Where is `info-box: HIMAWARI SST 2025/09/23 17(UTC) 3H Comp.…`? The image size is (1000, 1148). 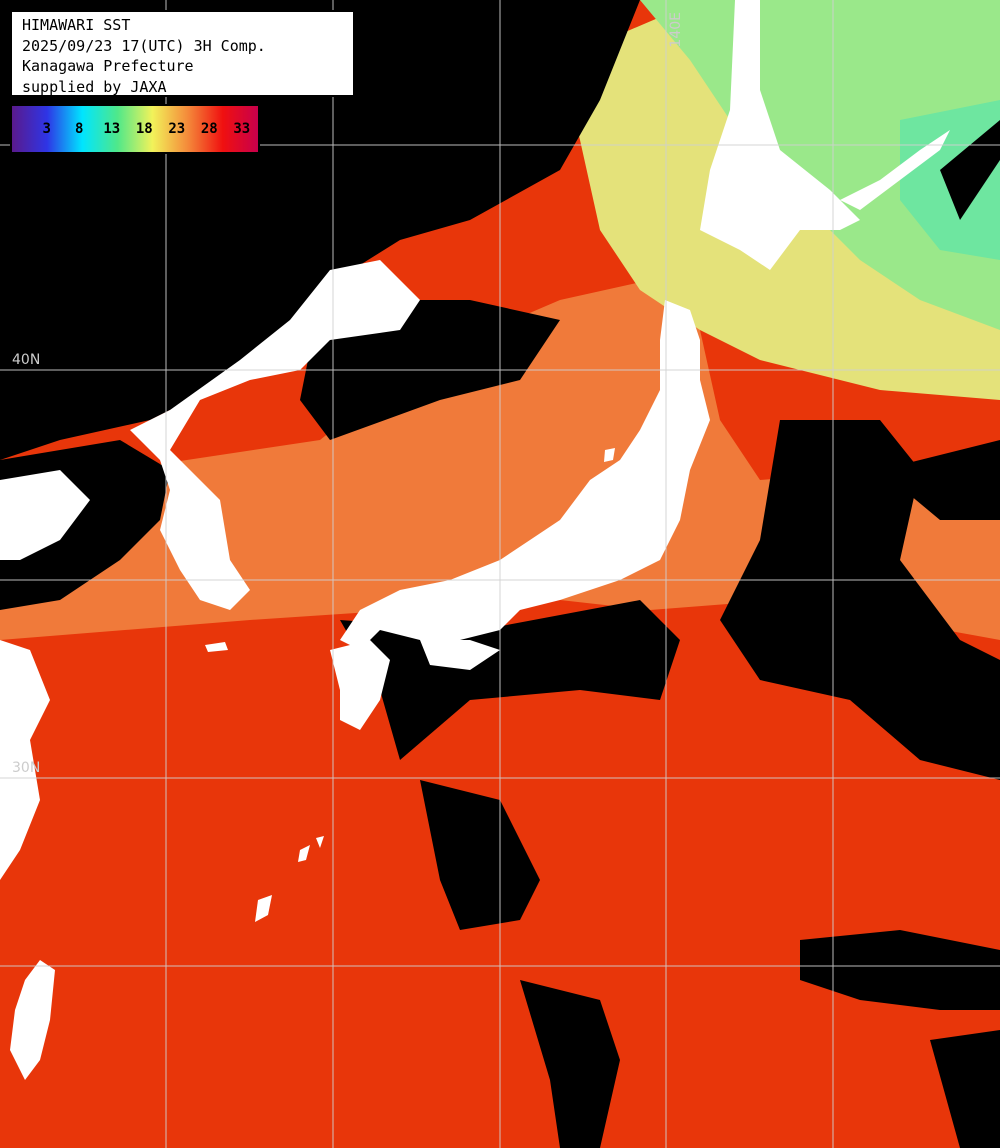
info-box: HIMAWARI SST 2025/09/23 17(UTC) 3H Comp.… is located at coordinates (182, 53).